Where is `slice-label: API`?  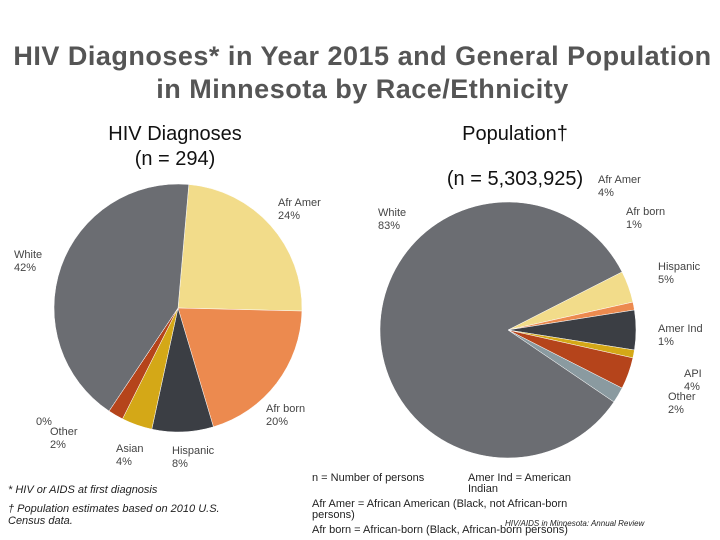
slice-label: API is located at coordinates (693, 374).